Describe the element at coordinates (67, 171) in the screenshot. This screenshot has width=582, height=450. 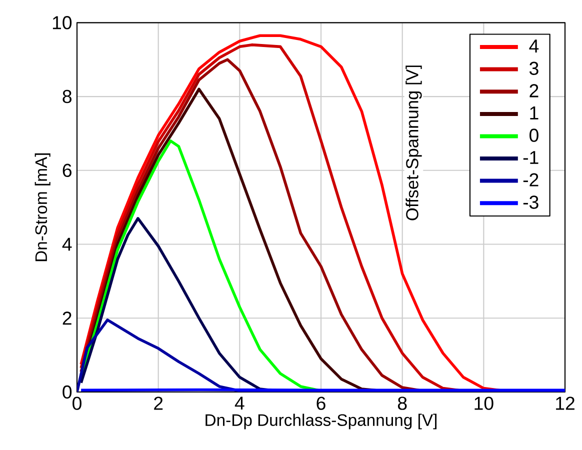
I see `y-tick-label: 6` at that location.